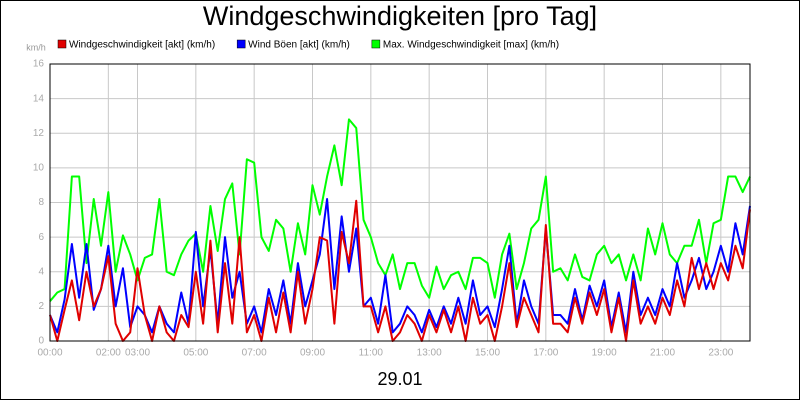 Image resolution: width=800 pixels, height=400 pixels. I want to click on x-tick-label: 21:00, so click(662, 353).